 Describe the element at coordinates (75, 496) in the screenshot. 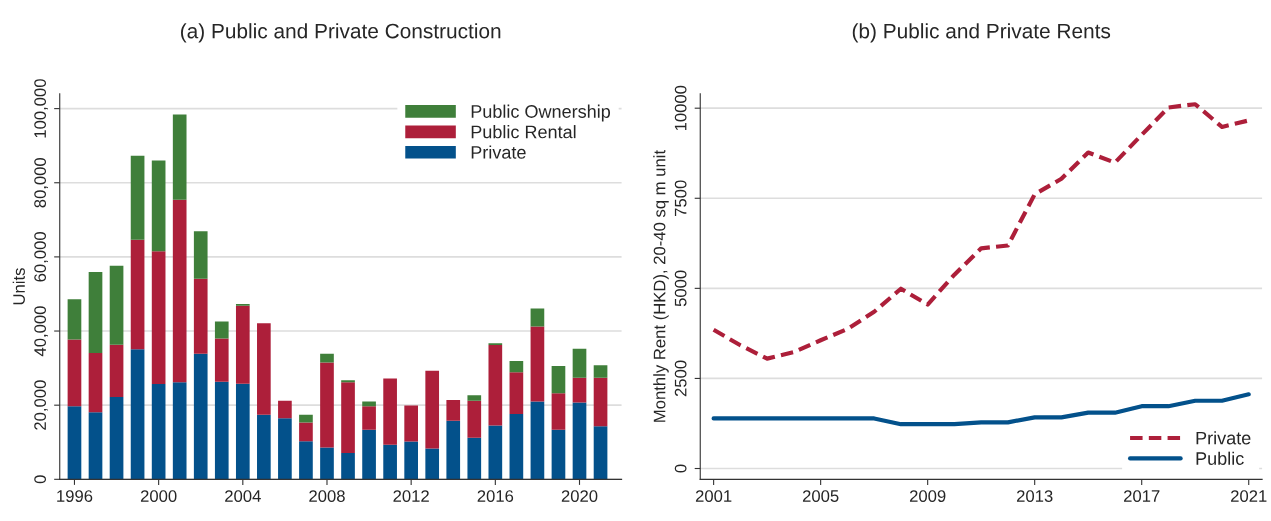

I see `x-tick-label: 1996` at that location.